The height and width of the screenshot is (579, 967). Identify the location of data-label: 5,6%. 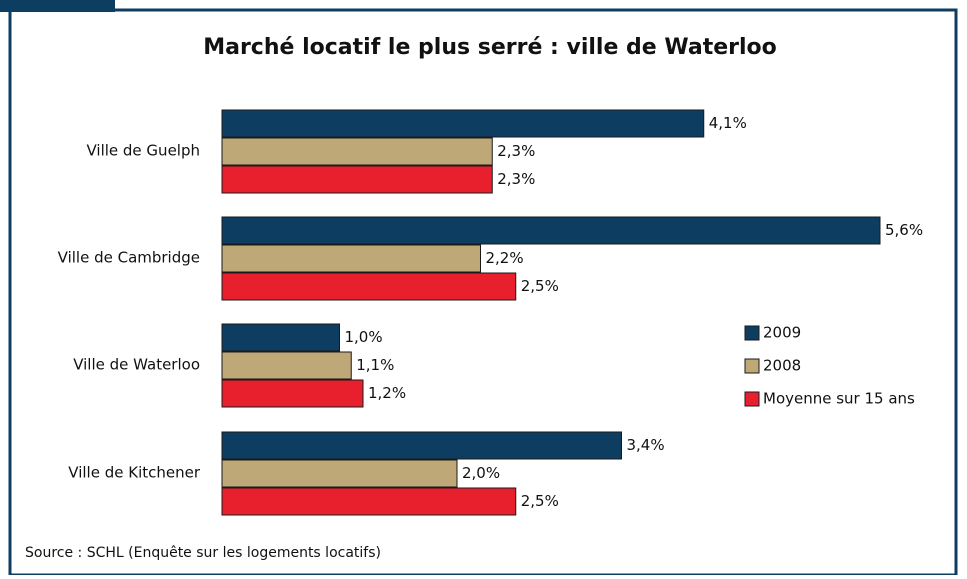
(904, 230).